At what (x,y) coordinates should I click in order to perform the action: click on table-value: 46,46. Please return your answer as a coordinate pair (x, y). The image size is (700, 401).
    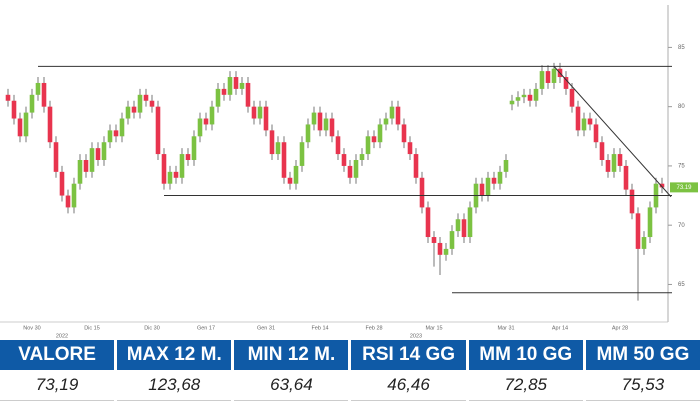
    Looking at the image, I should click on (408, 385).